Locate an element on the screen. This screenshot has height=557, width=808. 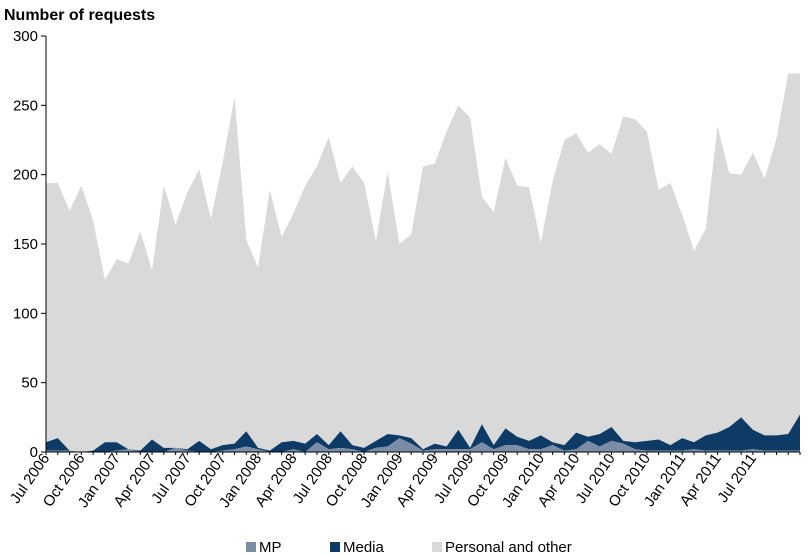
y-tick-label: 300 is located at coordinates (25, 36).